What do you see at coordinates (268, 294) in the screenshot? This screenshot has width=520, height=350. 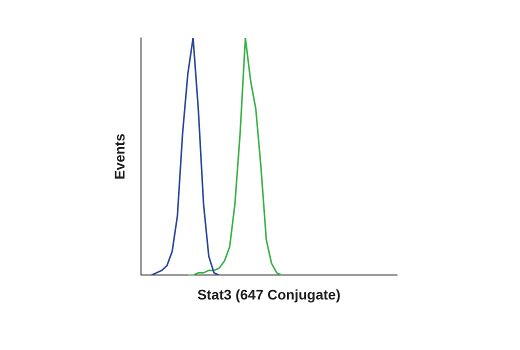 I see `x-axis-title: Stat3 (647 Conjugate)` at bounding box center [268, 294].